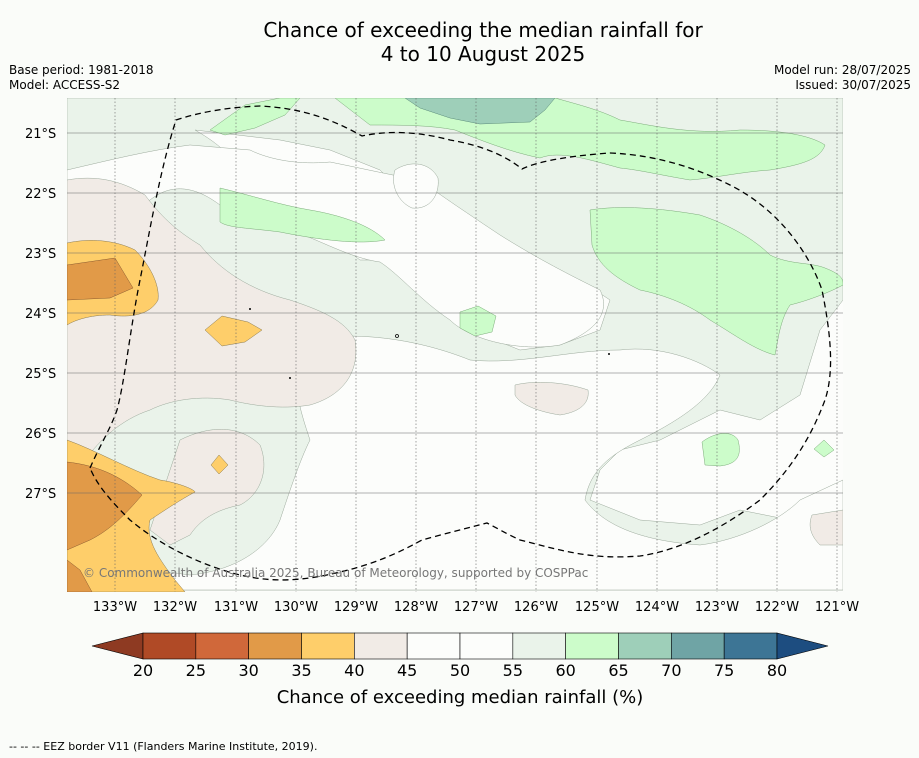 This screenshot has width=919, height=758. I want to click on colorbar-right-arrow, so click(802, 646).